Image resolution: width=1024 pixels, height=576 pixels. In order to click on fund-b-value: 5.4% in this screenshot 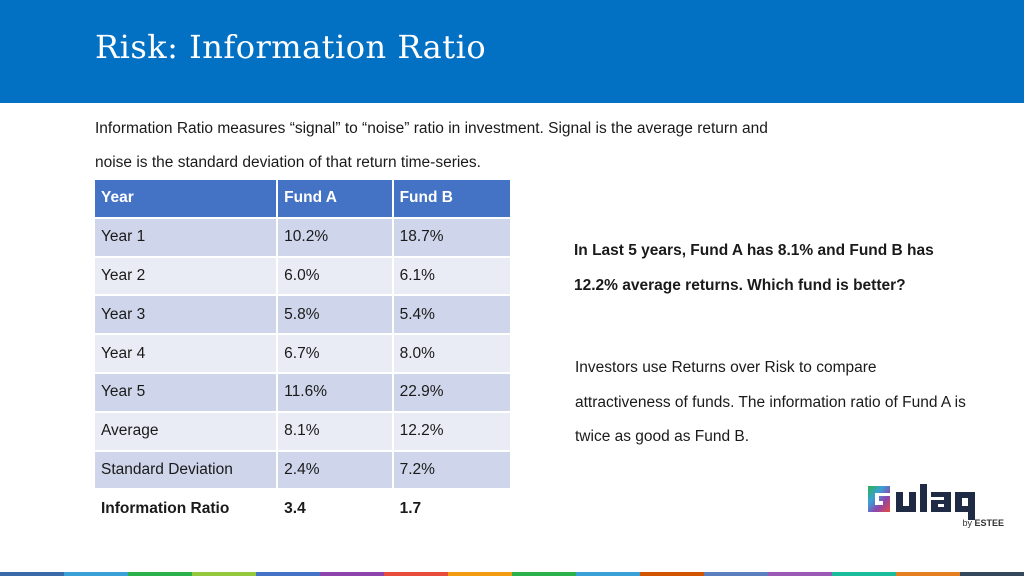, I will do `click(451, 315)`.